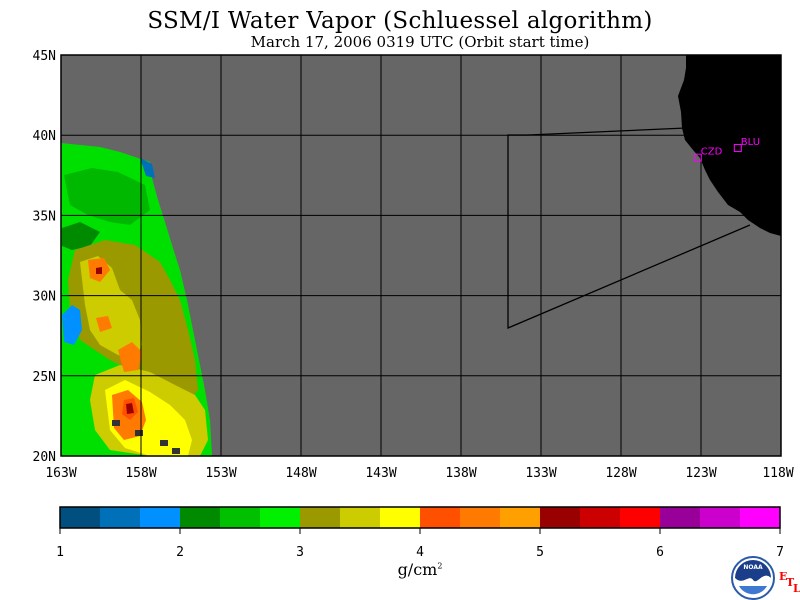 This screenshot has height=600, width=800. What do you see at coordinates (796, 588) in the screenshot?
I see `etl-letter-l: L` at bounding box center [796, 588].